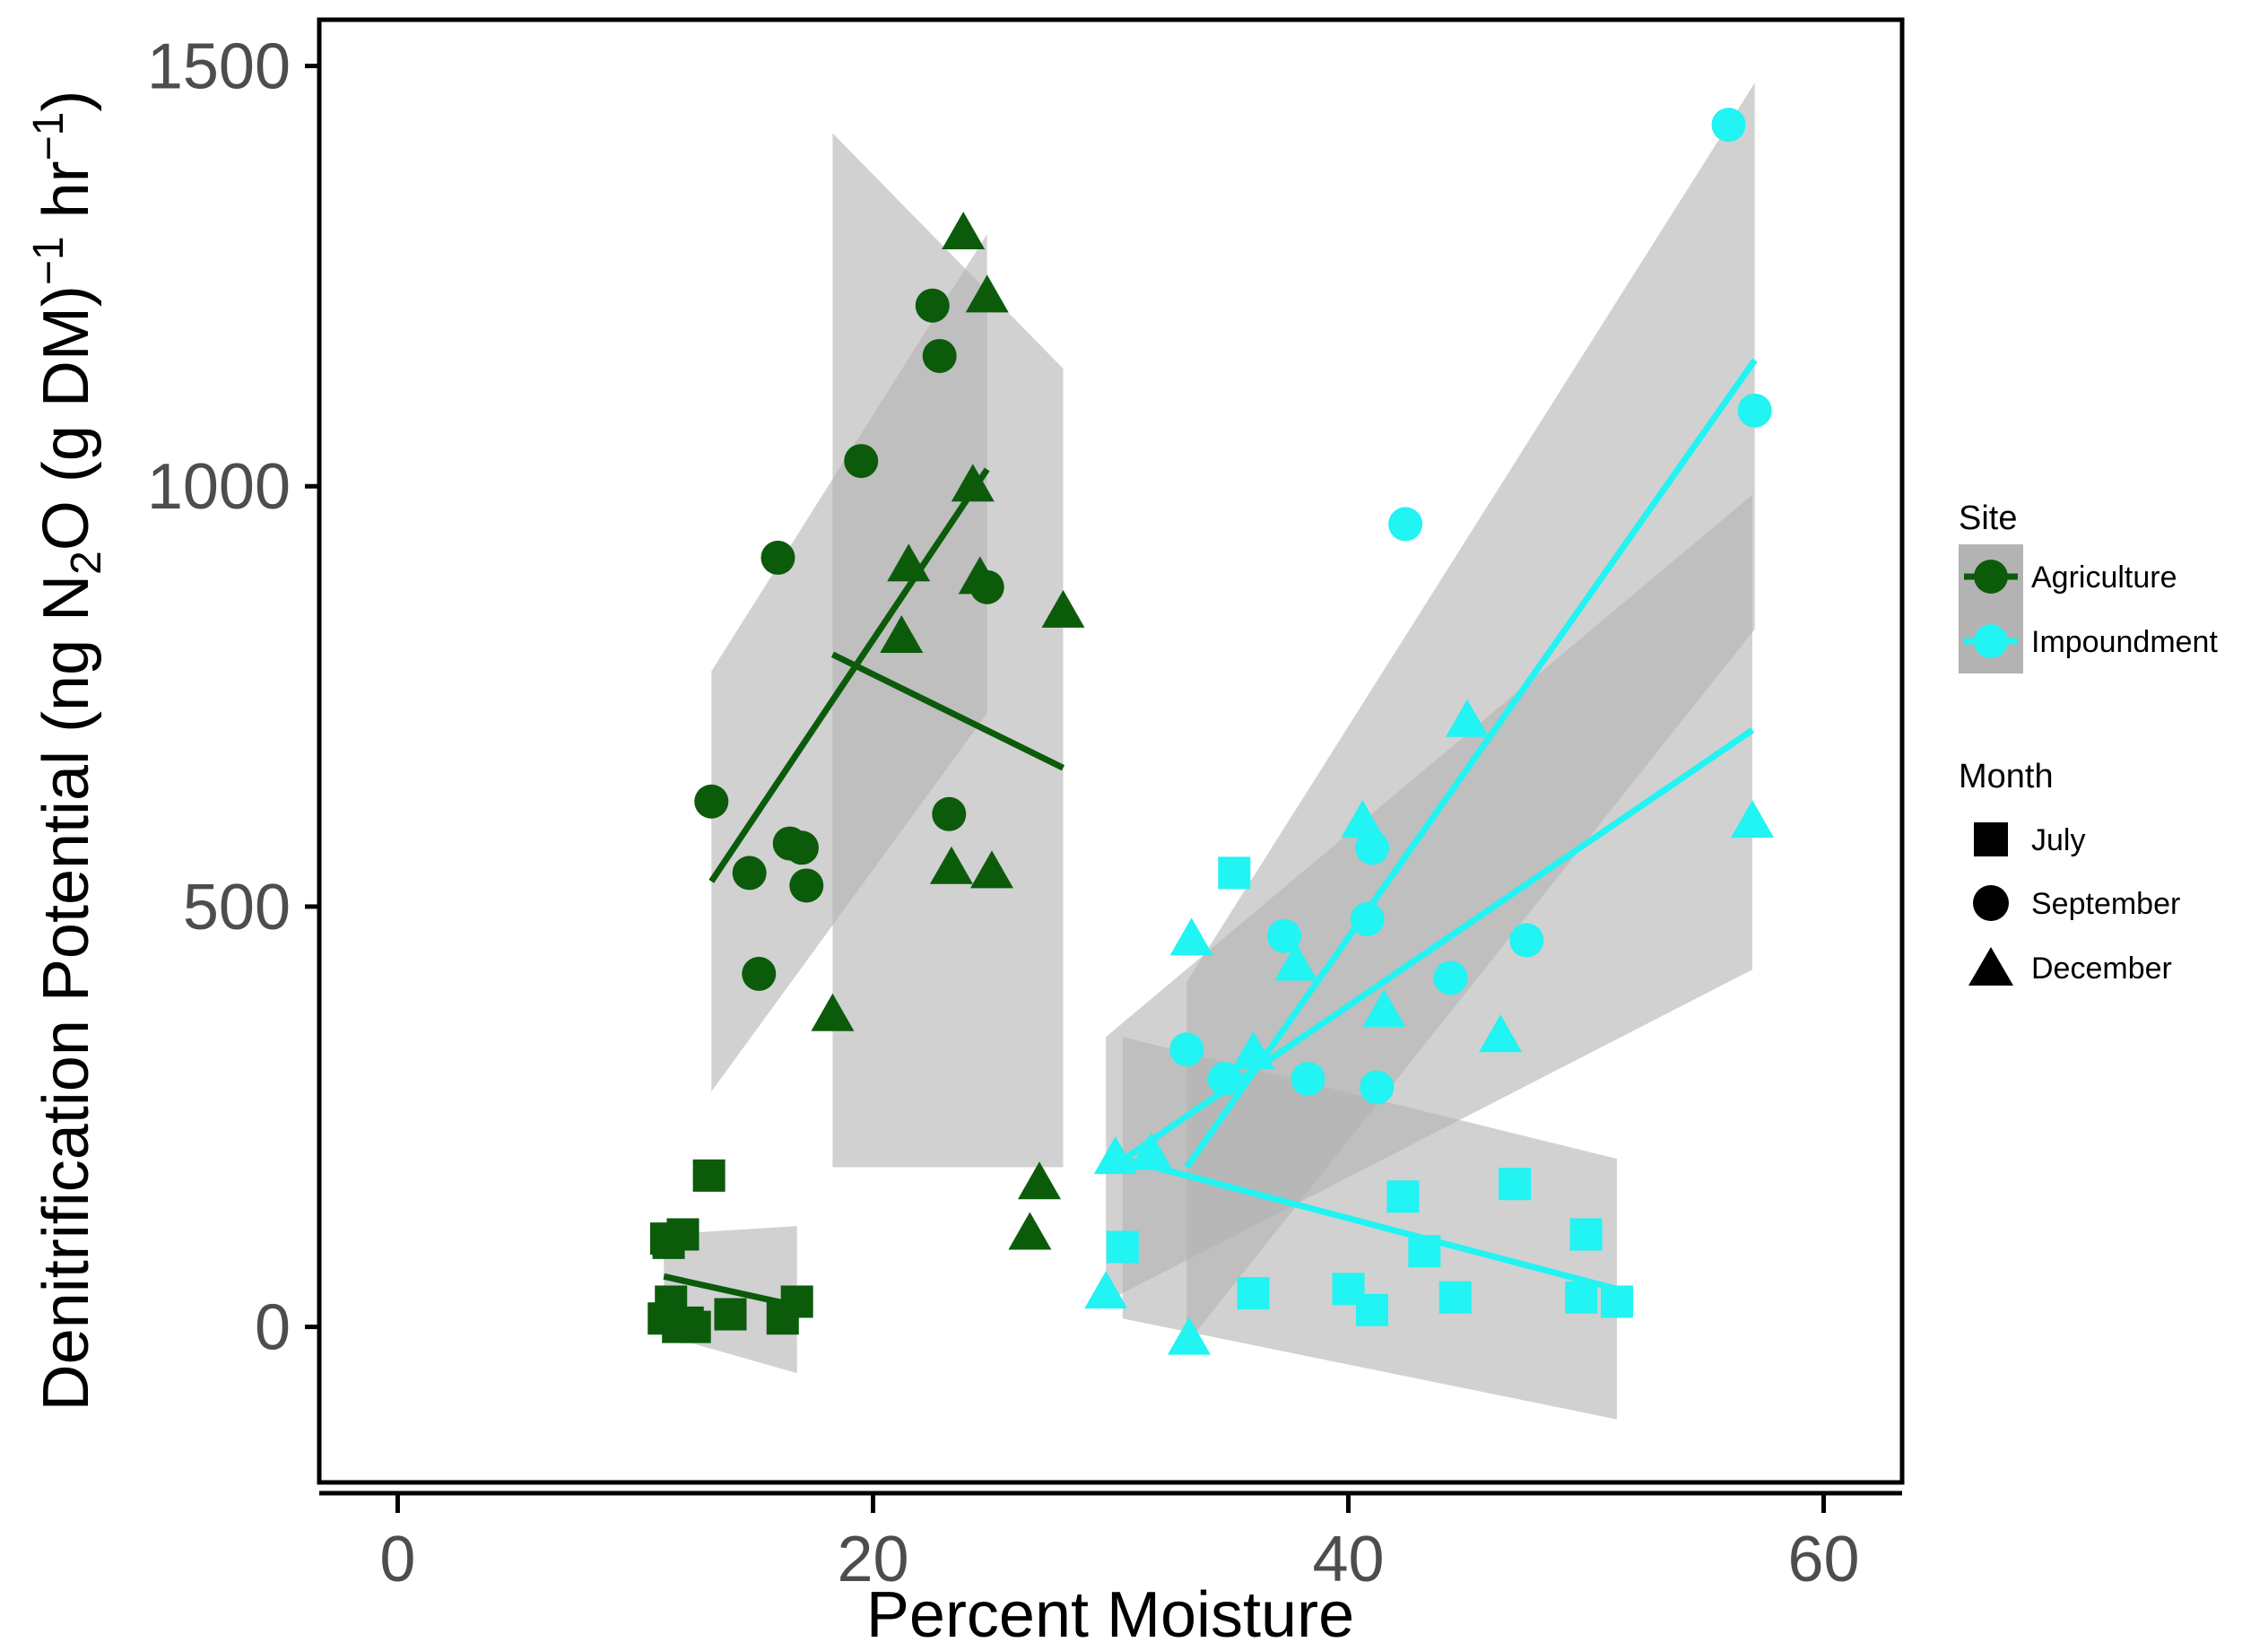  What do you see at coordinates (1110, 1615) in the screenshot?
I see `x-axis-title: Percent Moisture` at bounding box center [1110, 1615].